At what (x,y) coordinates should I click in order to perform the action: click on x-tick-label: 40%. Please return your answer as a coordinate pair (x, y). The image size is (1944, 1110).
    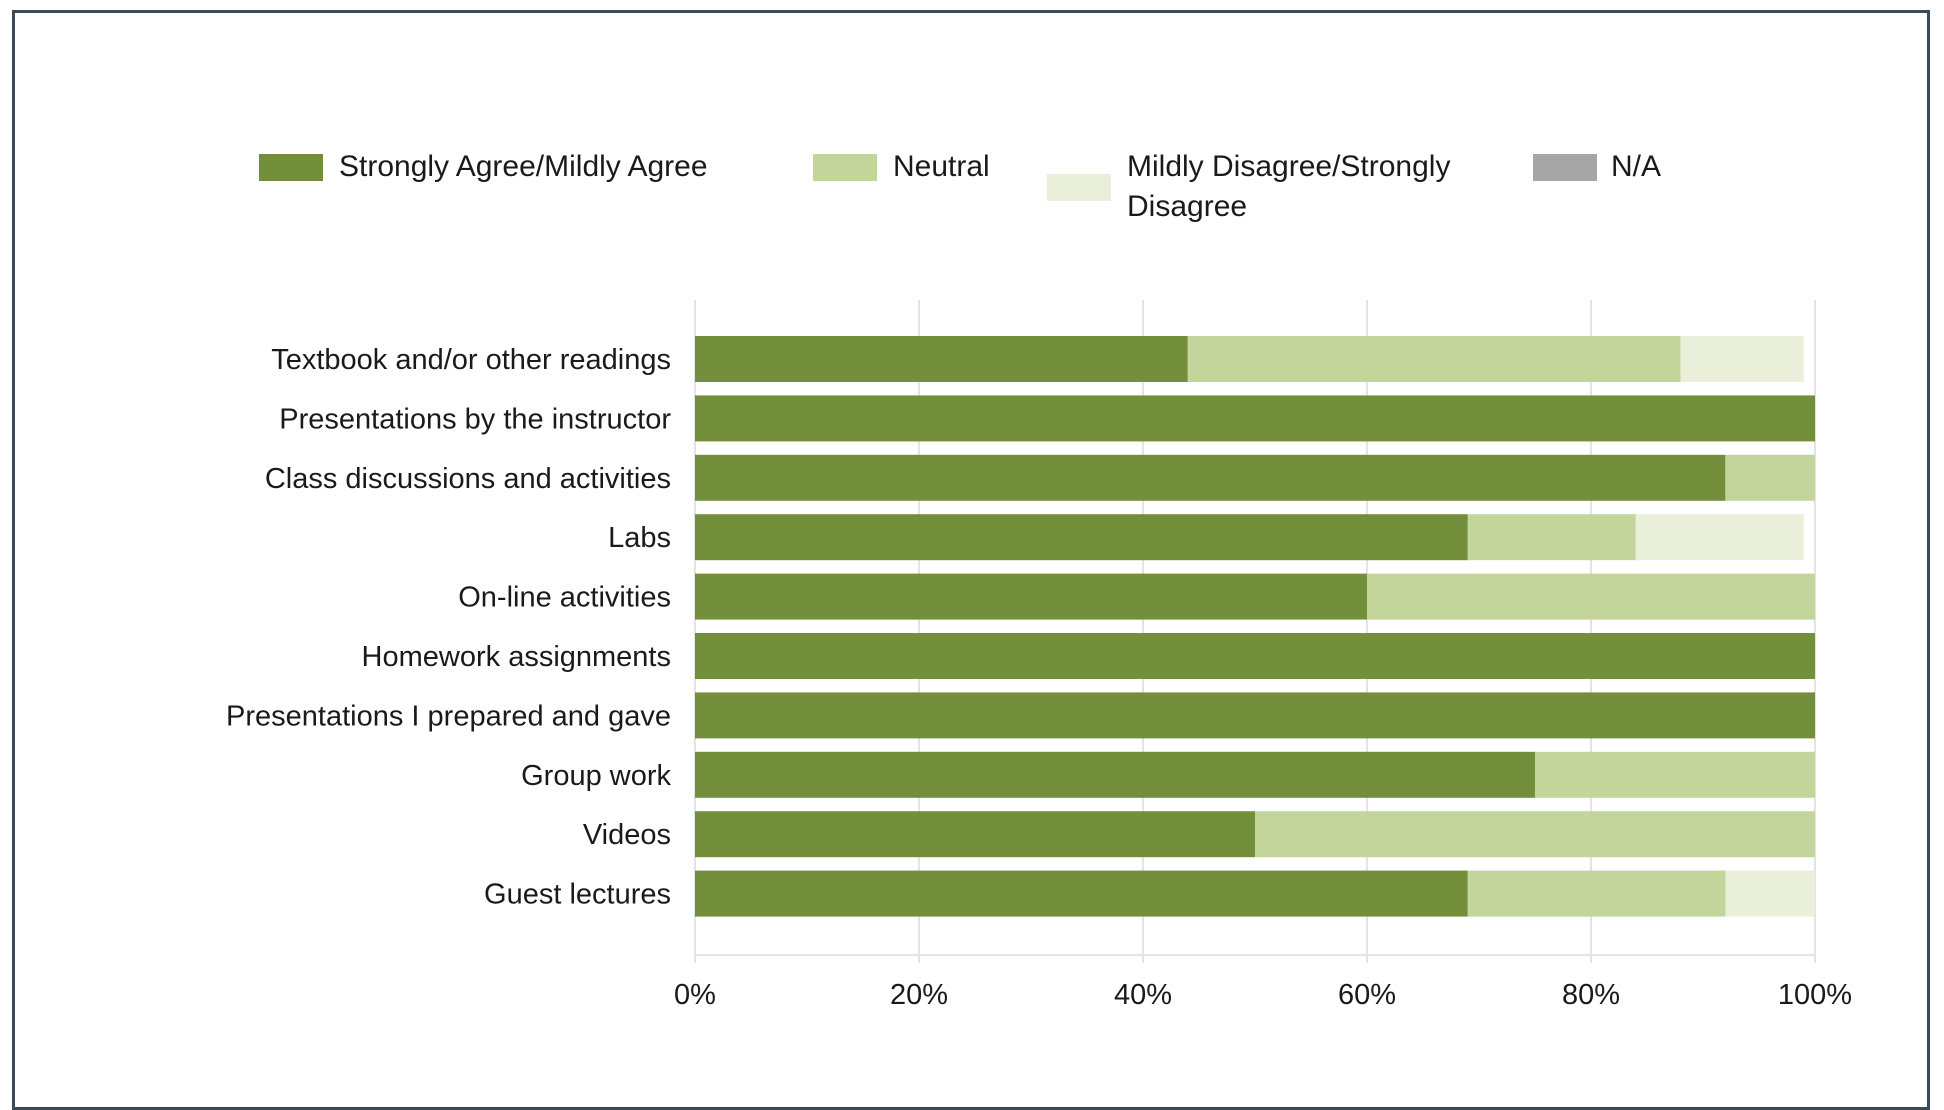
    Looking at the image, I should click on (1143, 995).